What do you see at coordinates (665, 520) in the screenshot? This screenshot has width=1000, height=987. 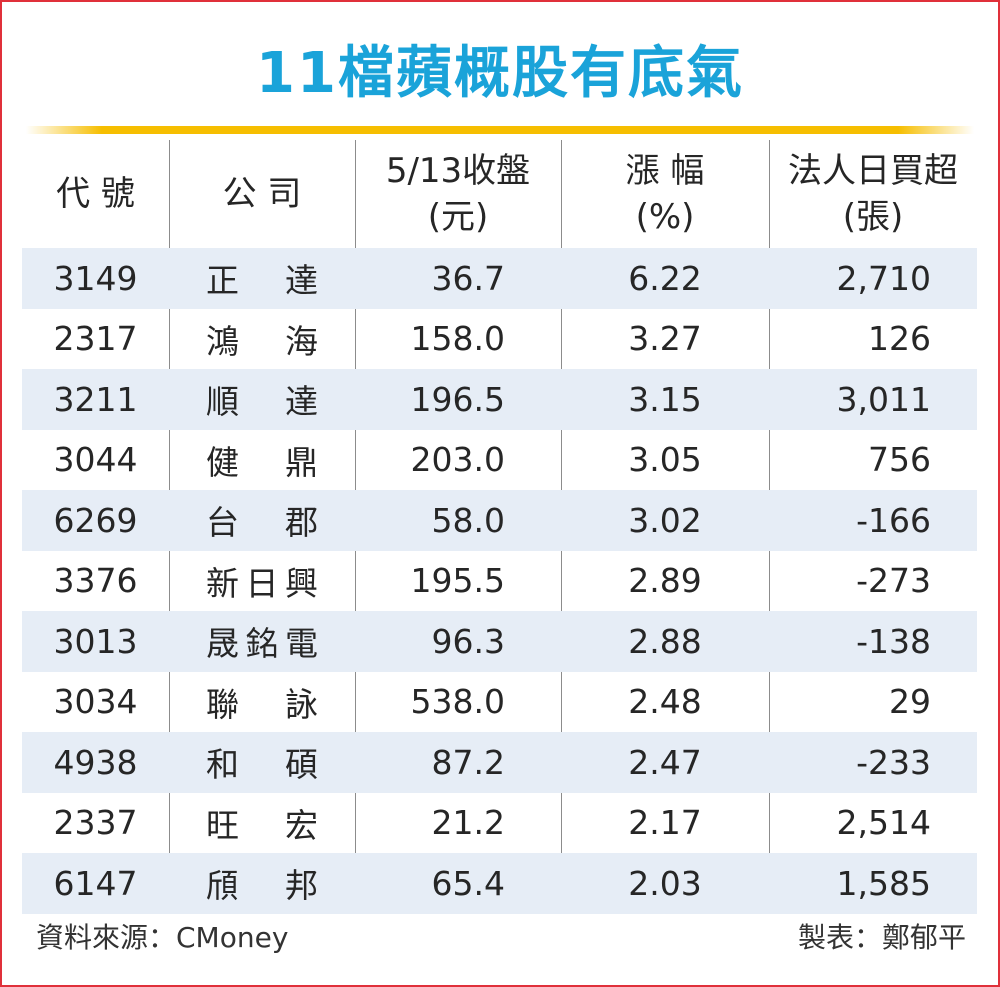 I see `change-cell: 3.02` at bounding box center [665, 520].